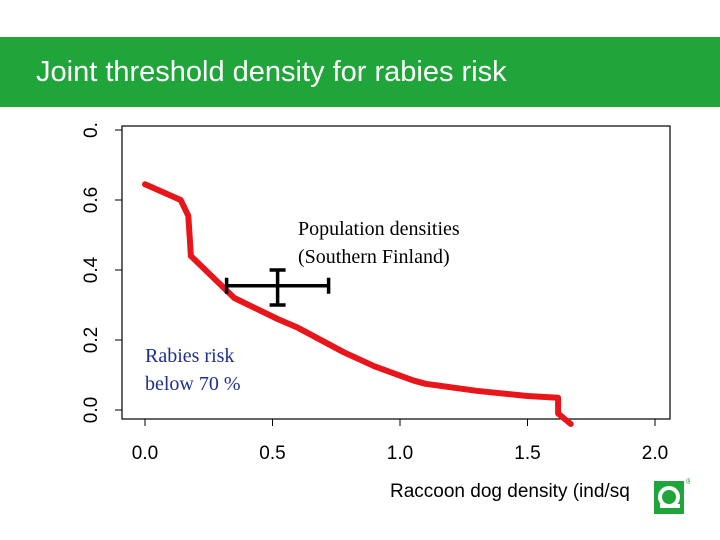 The width and height of the screenshot is (720, 540). Describe the element at coordinates (91, 269) in the screenshot. I see `y-tick-label: 0.4` at that location.